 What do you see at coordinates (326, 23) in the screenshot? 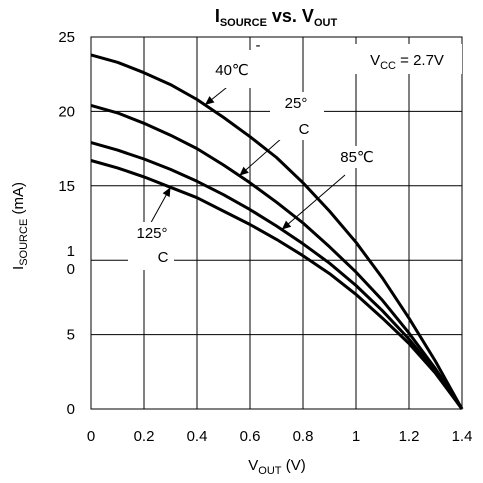
I see `title-v-subscript: OUT` at bounding box center [326, 23].